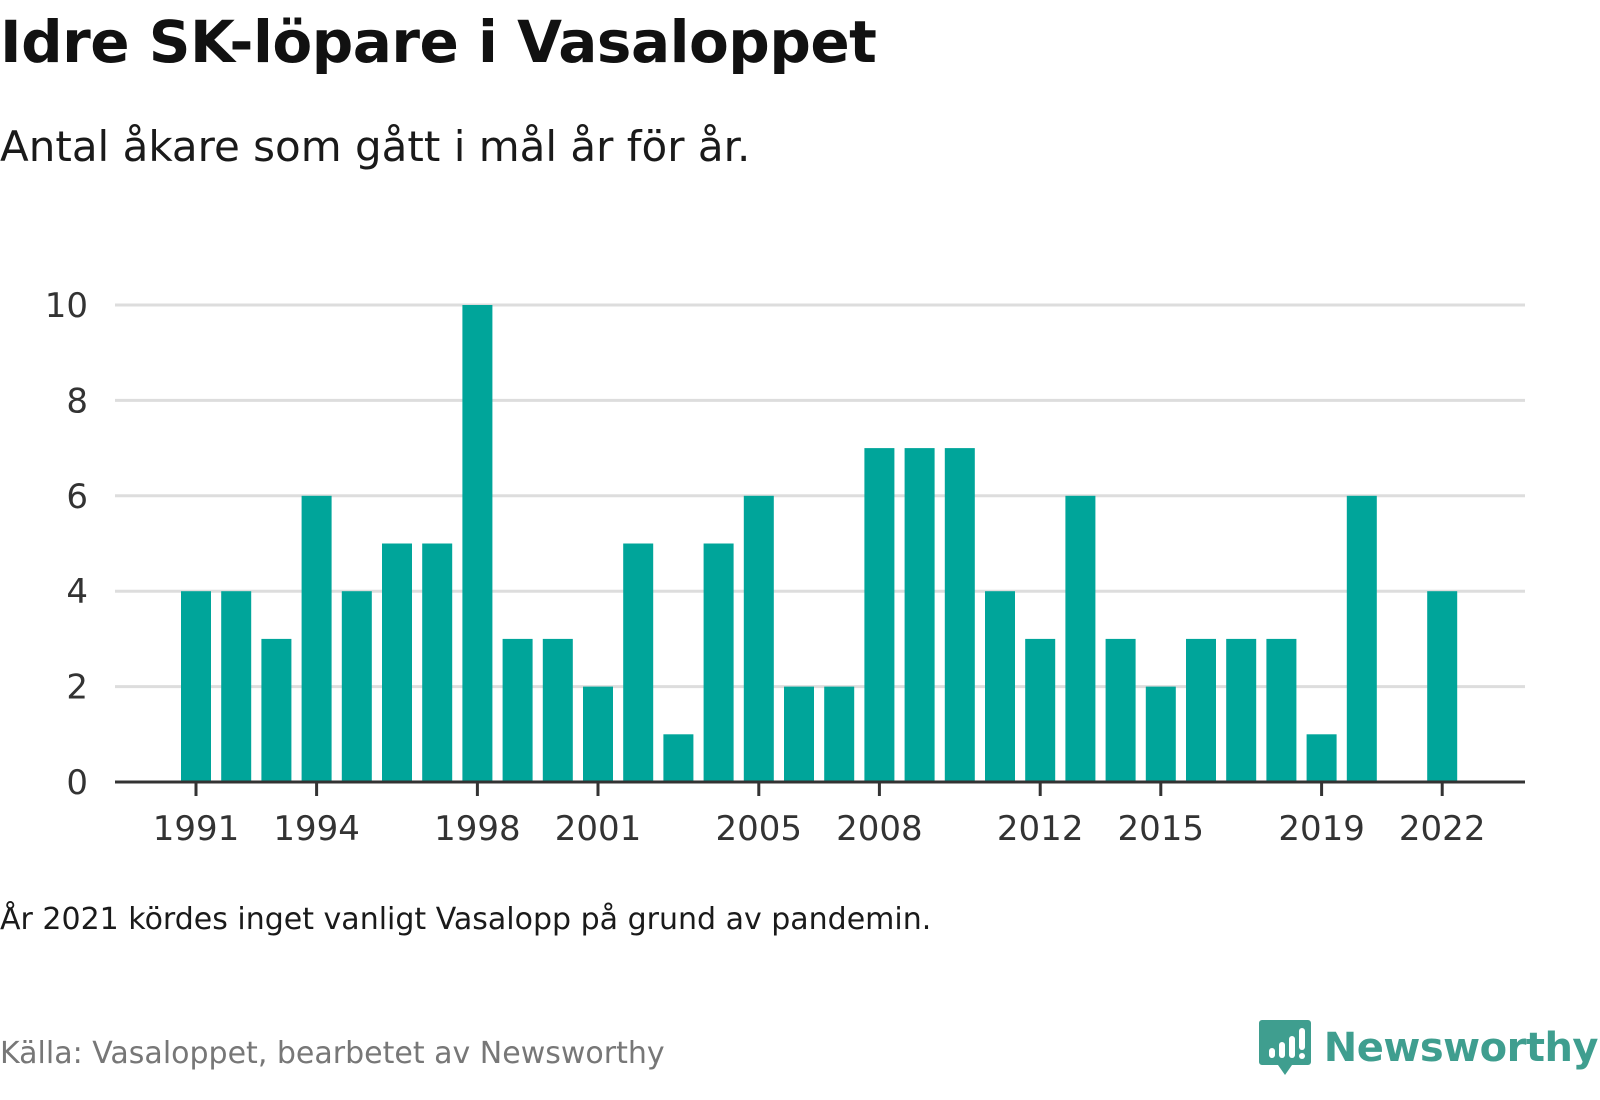 This screenshot has height=1100, width=1600. What do you see at coordinates (1361, 638) in the screenshot?
I see `bar-2020` at bounding box center [1361, 638].